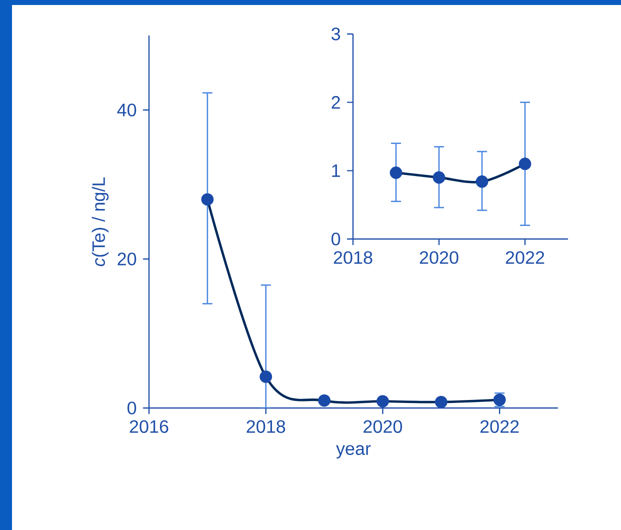 The image size is (621, 530). What do you see at coordinates (336, 34) in the screenshot?
I see `y-tick-label: 3` at bounding box center [336, 34].